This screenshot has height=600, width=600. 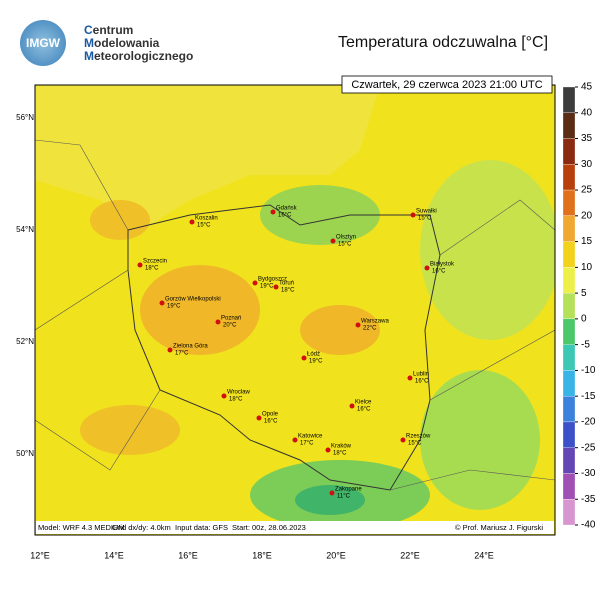 I want to click on colorbar-label: 10, so click(x=587, y=267).